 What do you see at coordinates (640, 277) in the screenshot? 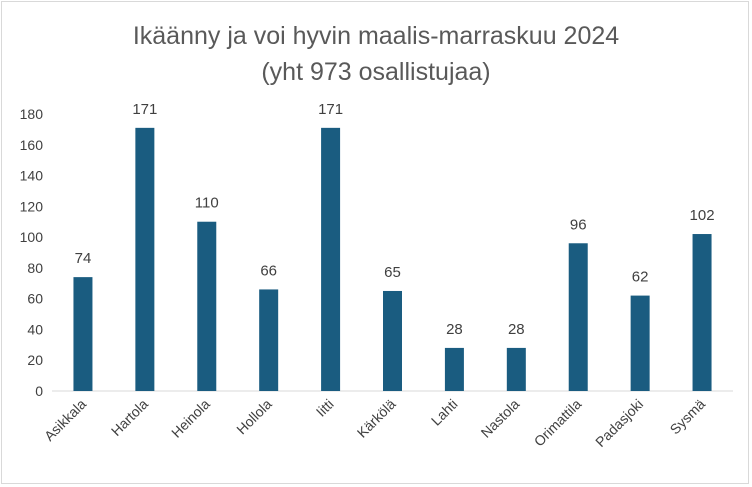
I see `data-label: 62` at bounding box center [640, 277].